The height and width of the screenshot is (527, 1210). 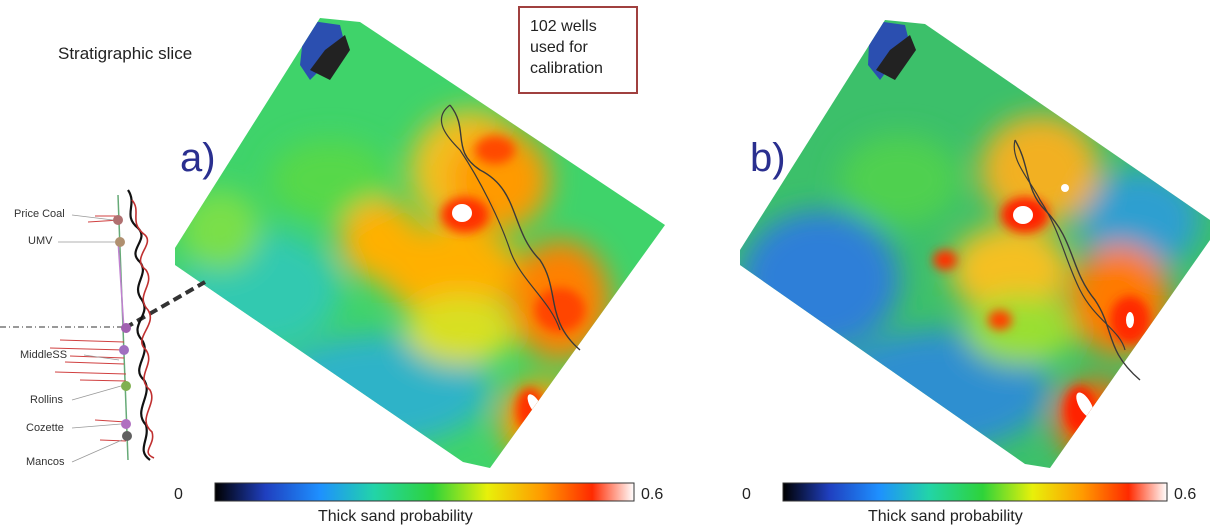 What do you see at coordinates (45, 462) in the screenshot?
I see `log-label-mancos: Mancos` at bounding box center [45, 462].